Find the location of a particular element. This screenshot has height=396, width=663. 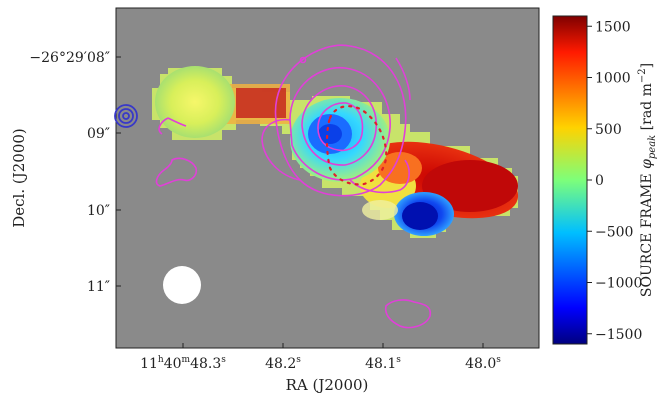

colorbar-tick-label: 1000 is located at coordinates (613, 79).